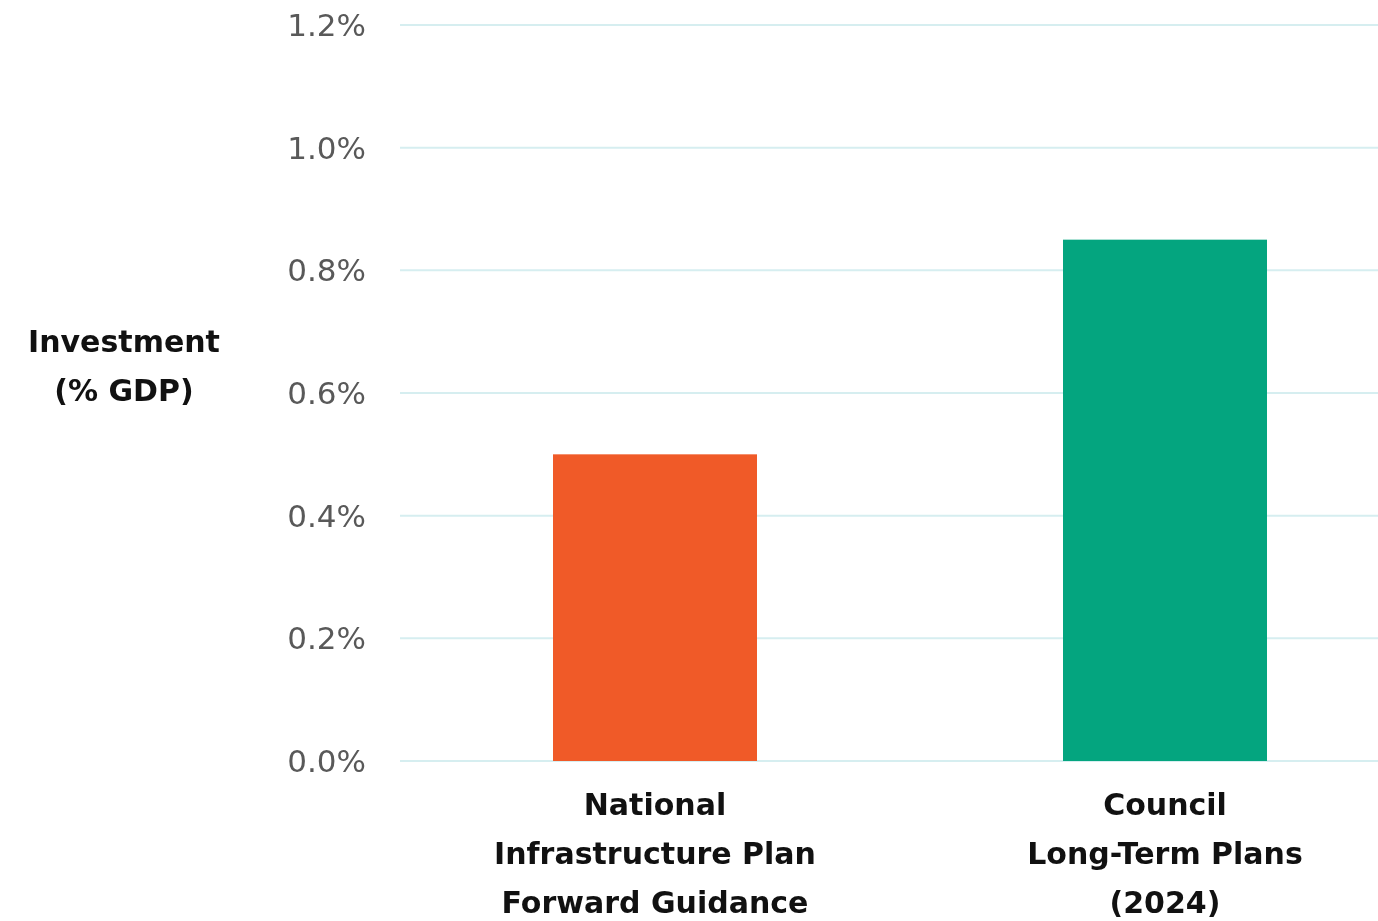  What do you see at coordinates (326, 147) in the screenshot?
I see `y-tick-label: 1.0%` at bounding box center [326, 147].